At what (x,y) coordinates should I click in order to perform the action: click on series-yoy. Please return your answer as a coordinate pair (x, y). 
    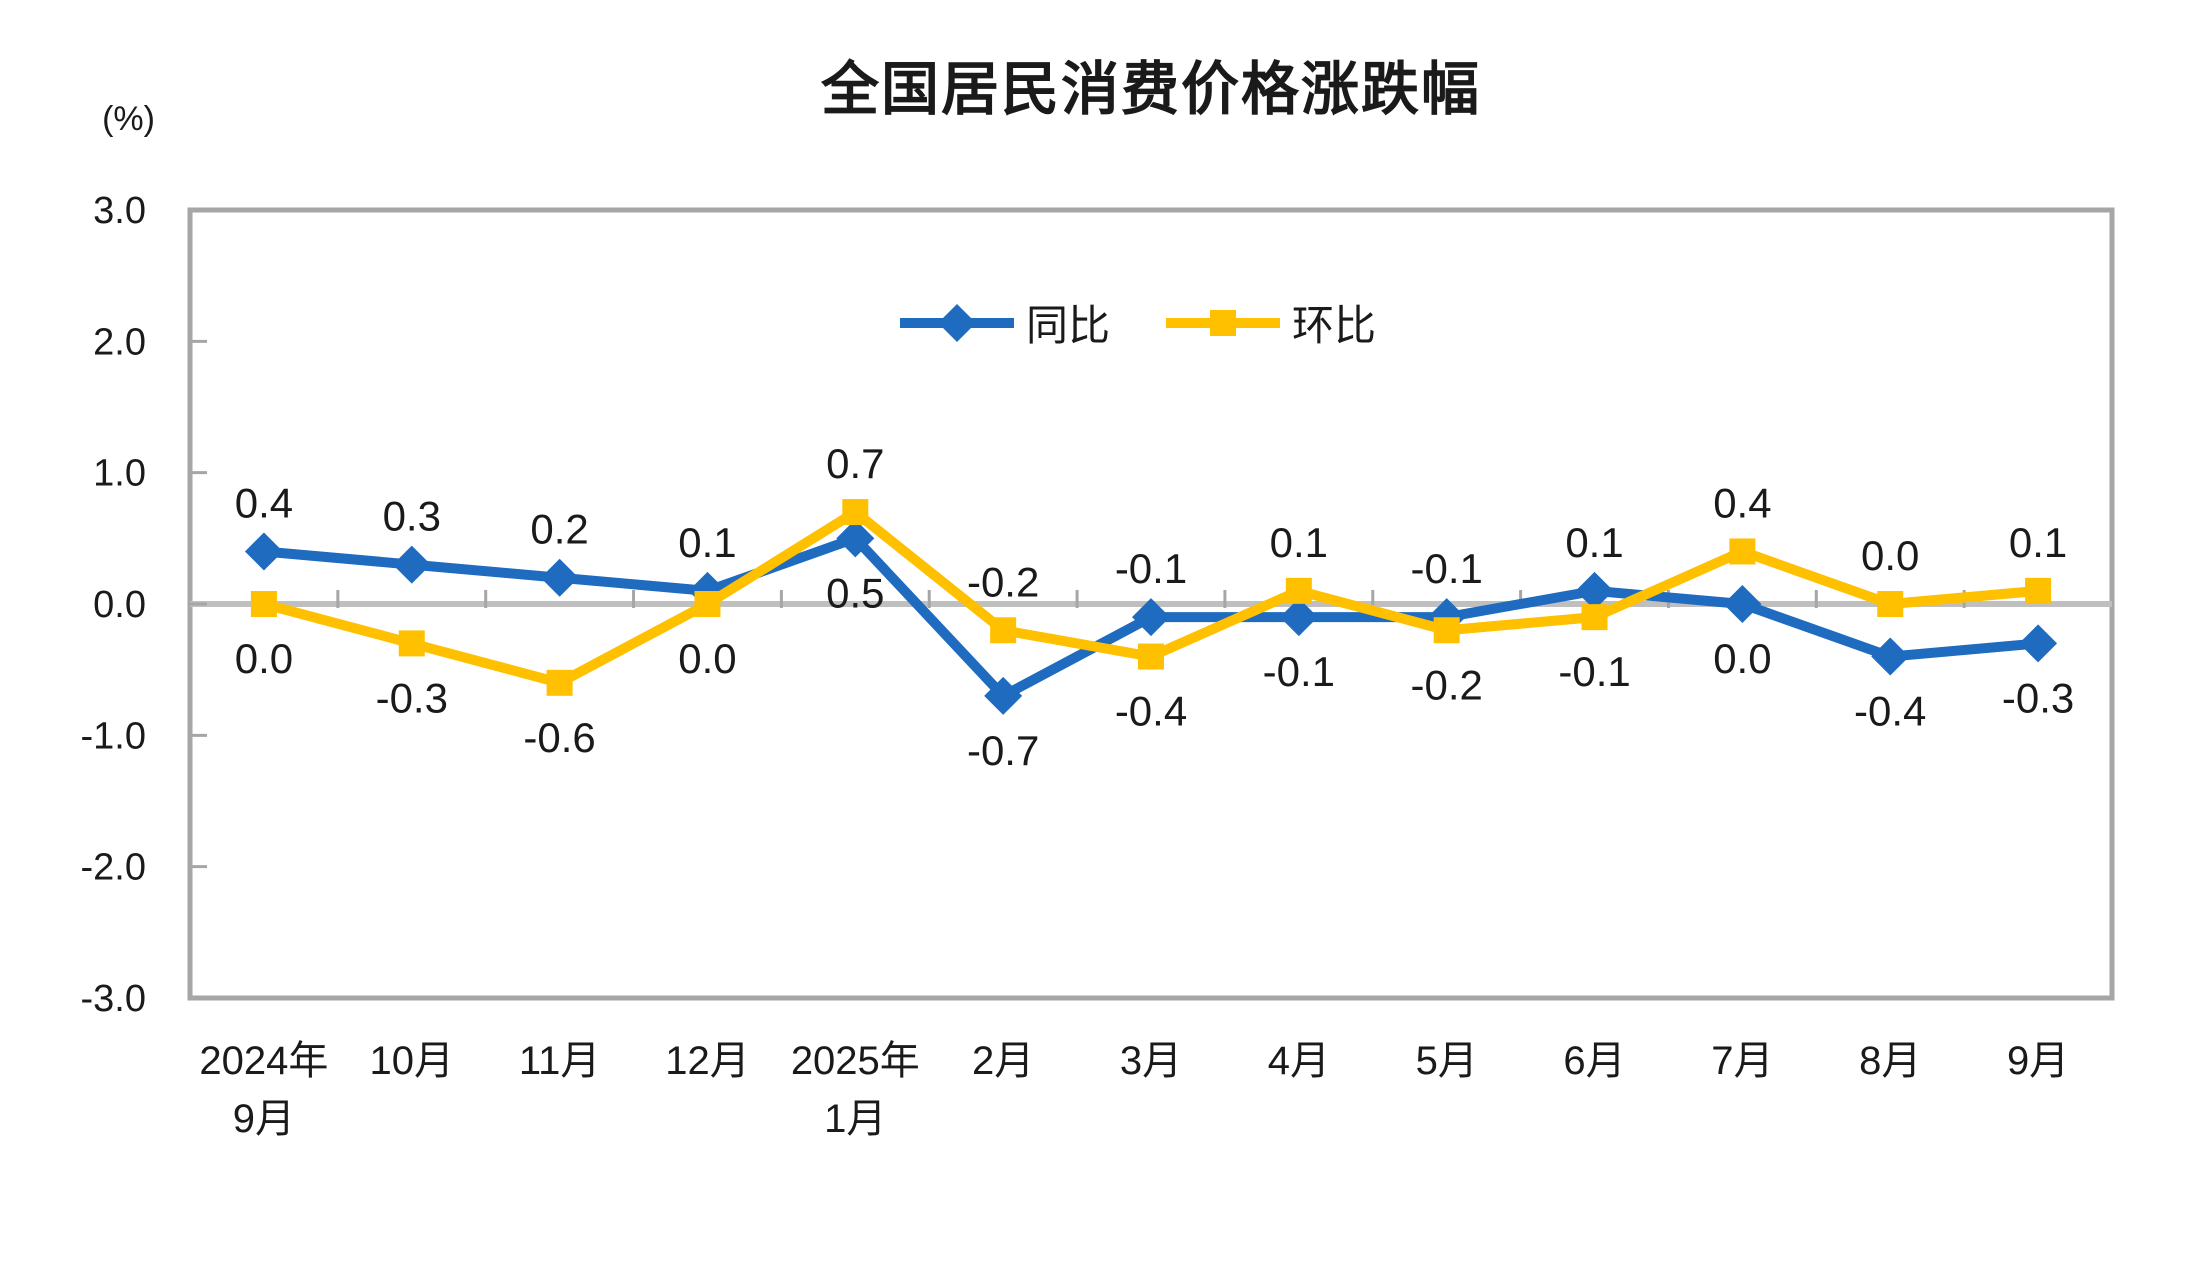
    Looking at the image, I should click on (1151, 617).